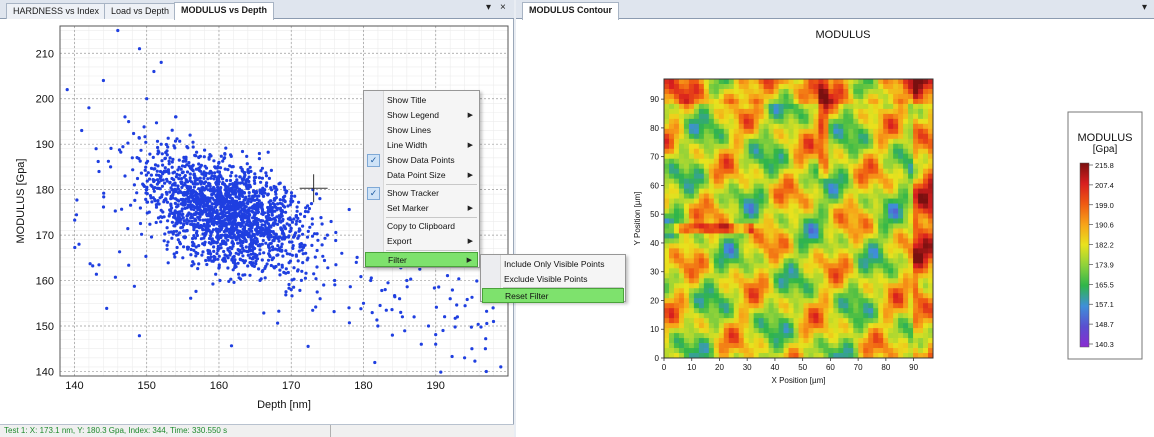 The width and height of the screenshot is (1154, 437). I want to click on close-icon: ×, so click(503, 7).